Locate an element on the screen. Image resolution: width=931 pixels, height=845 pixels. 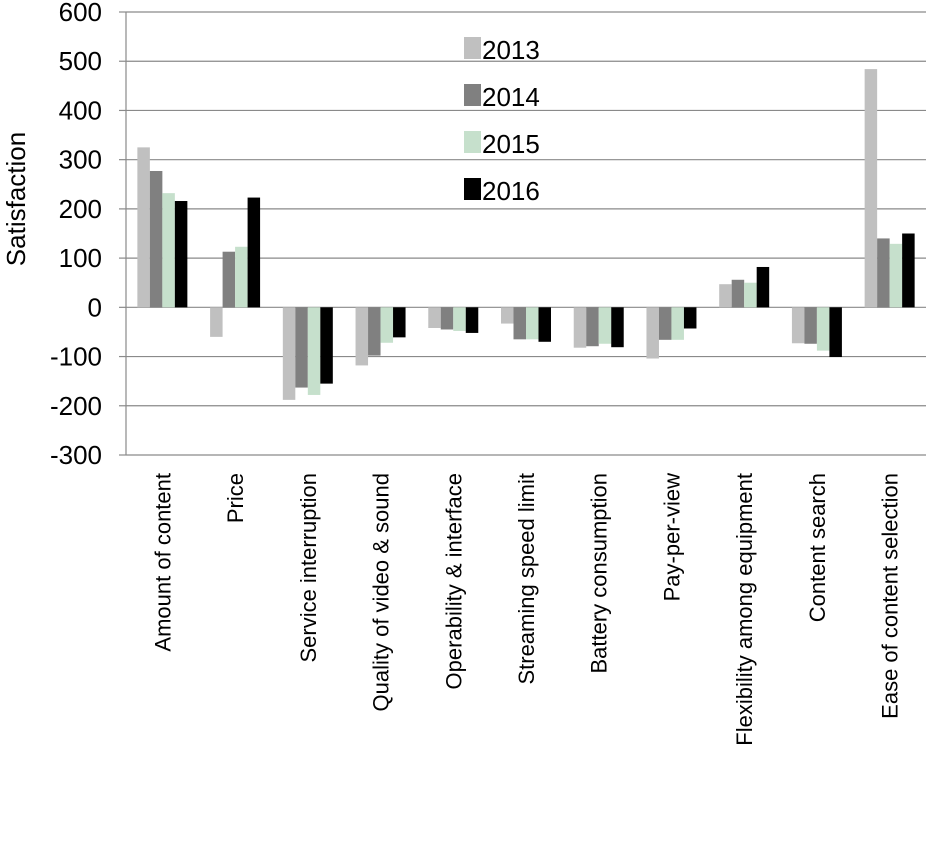
x-tick-label: Pay-per-view is located at coordinates (671, 537).